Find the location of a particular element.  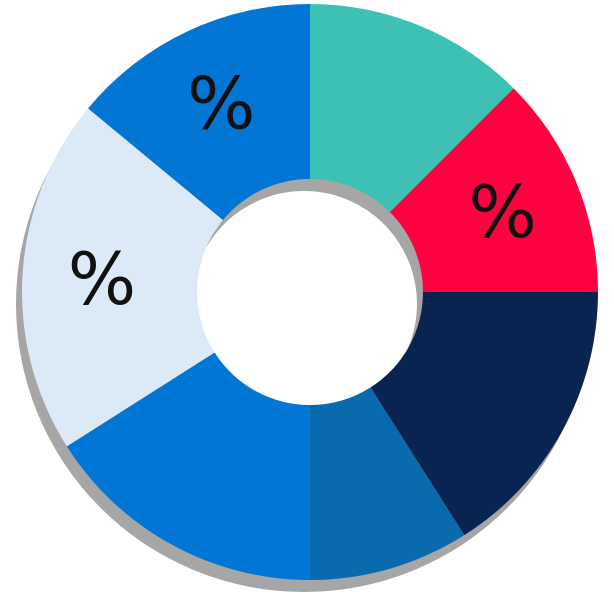

slice-label-7: % is located at coordinates (221, 103).